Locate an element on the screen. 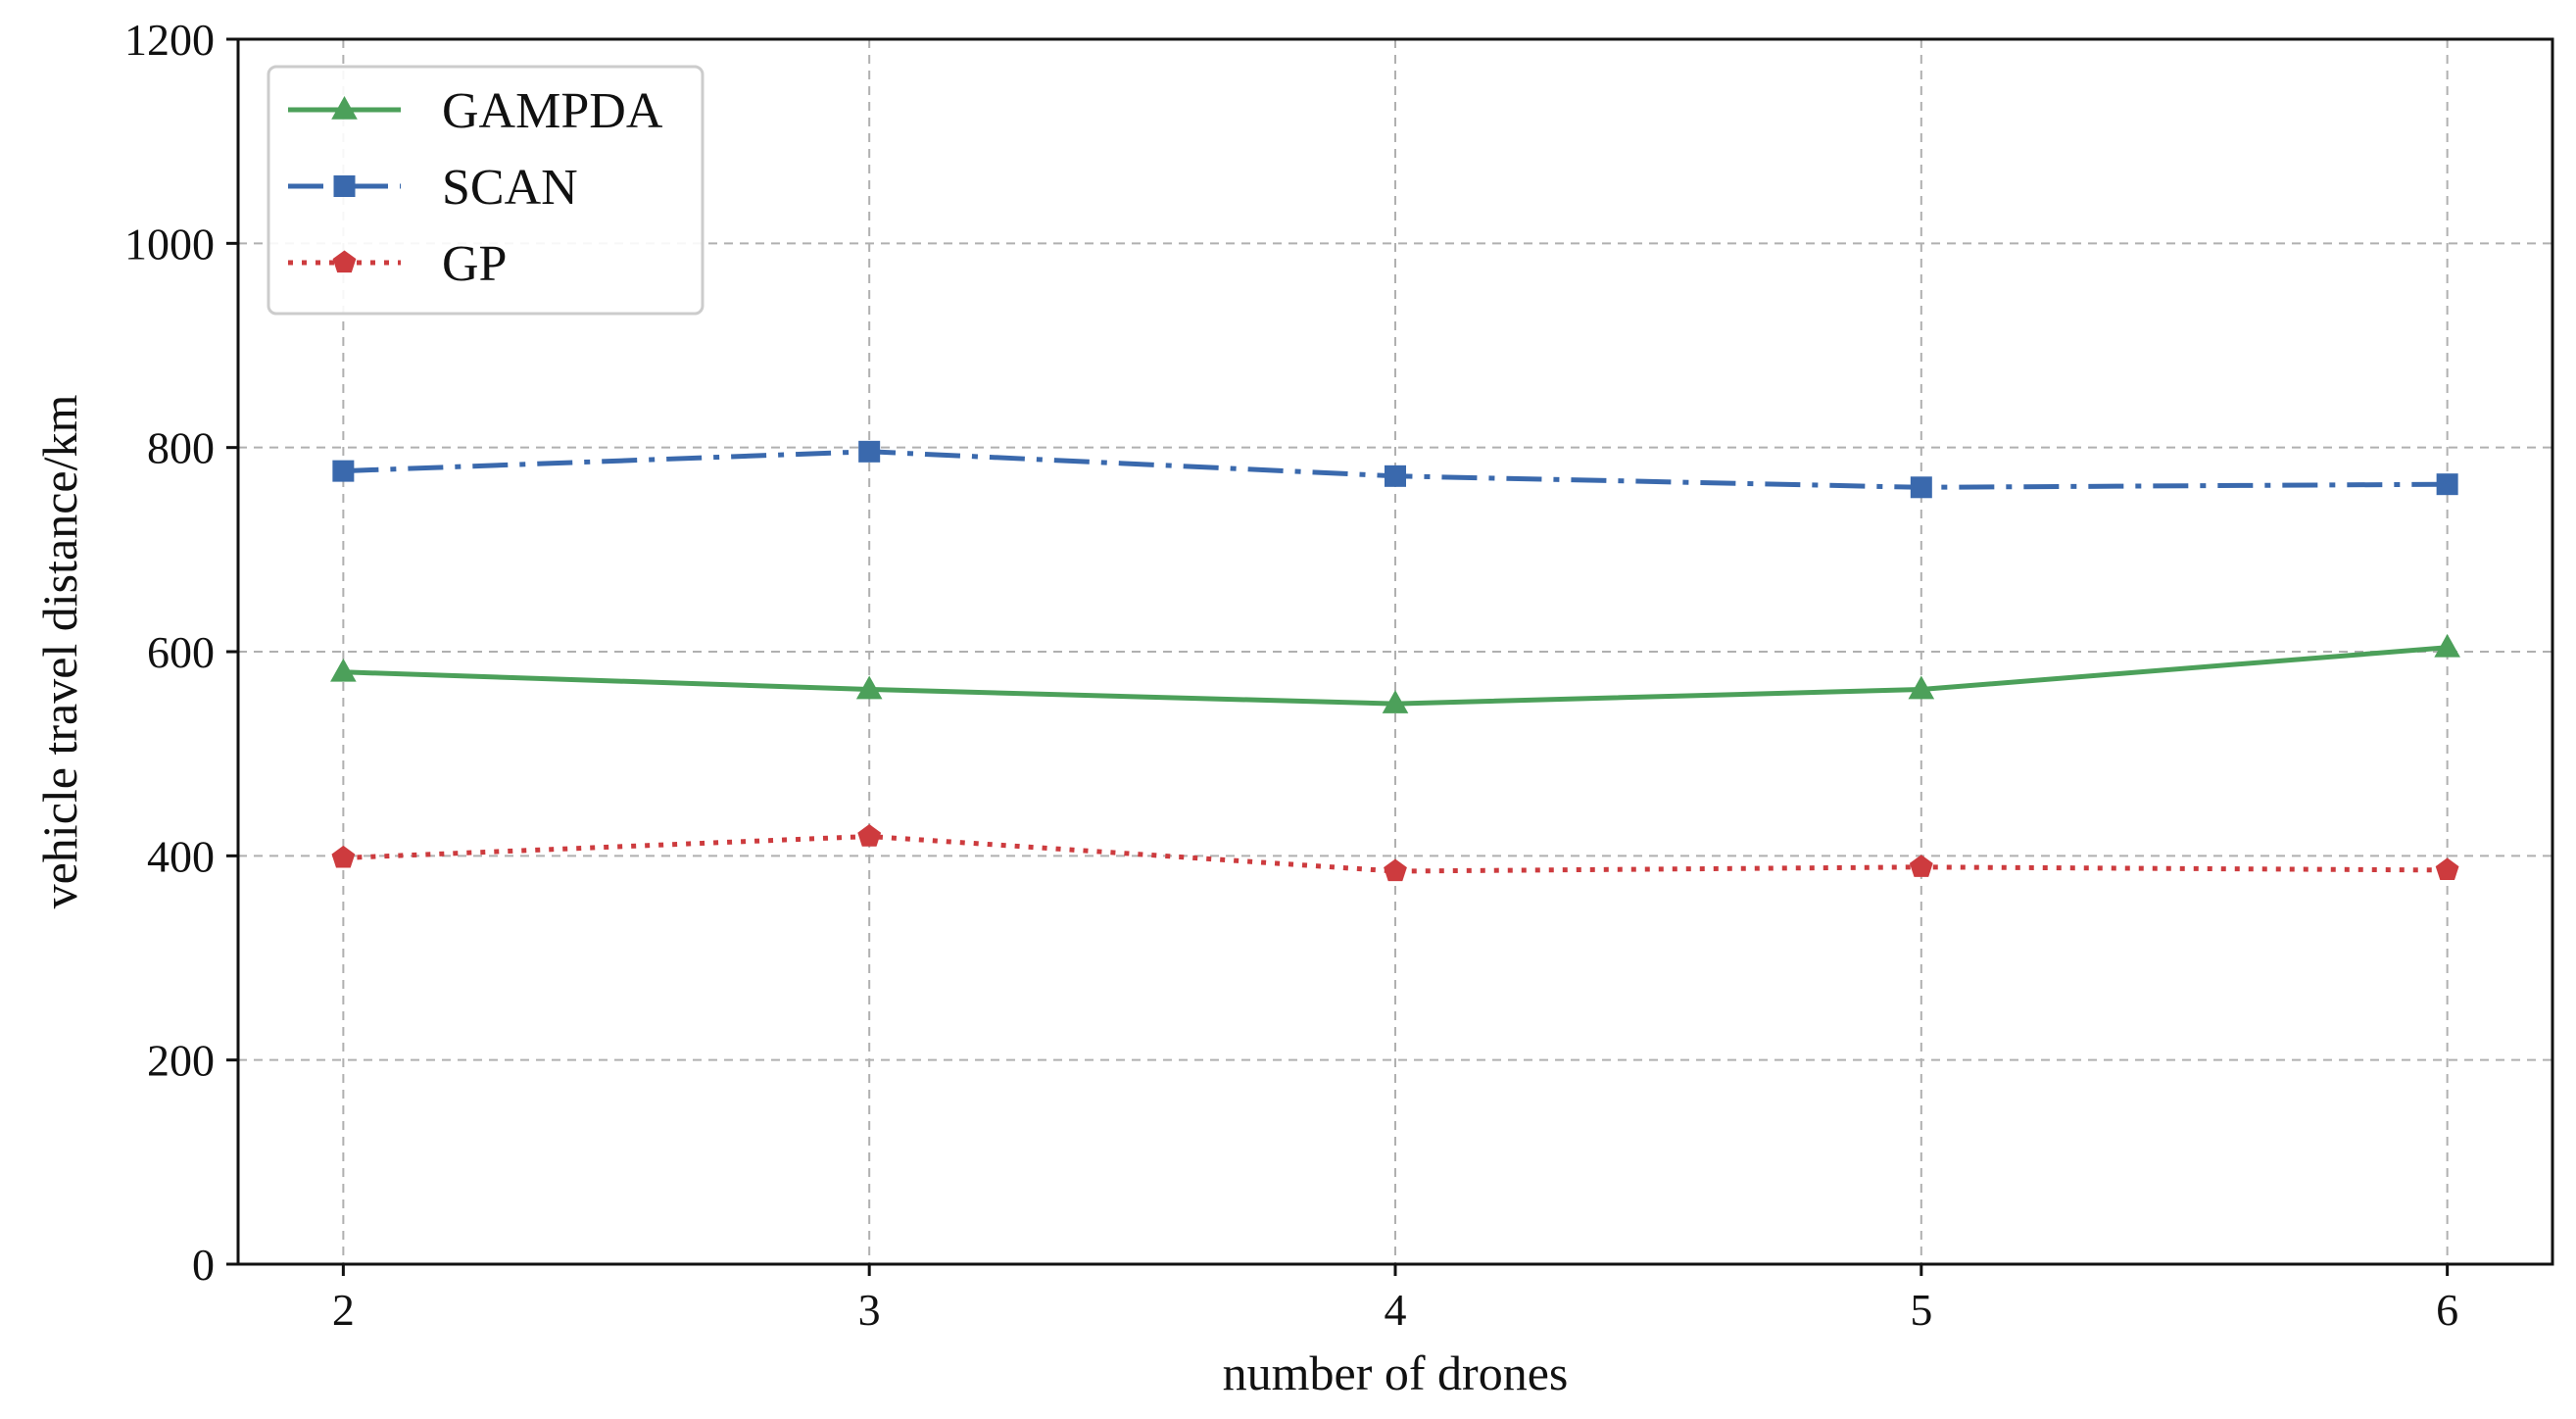  x-axis-title: number of drones is located at coordinates (1396, 1373).